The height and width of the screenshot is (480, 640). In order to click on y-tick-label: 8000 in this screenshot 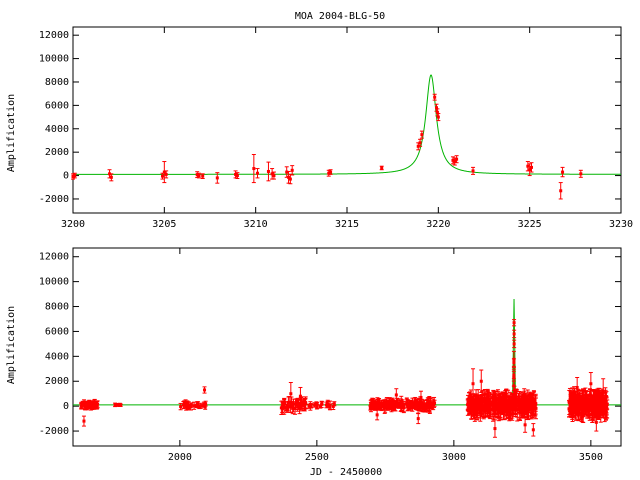, I will do `click(57, 82)`.